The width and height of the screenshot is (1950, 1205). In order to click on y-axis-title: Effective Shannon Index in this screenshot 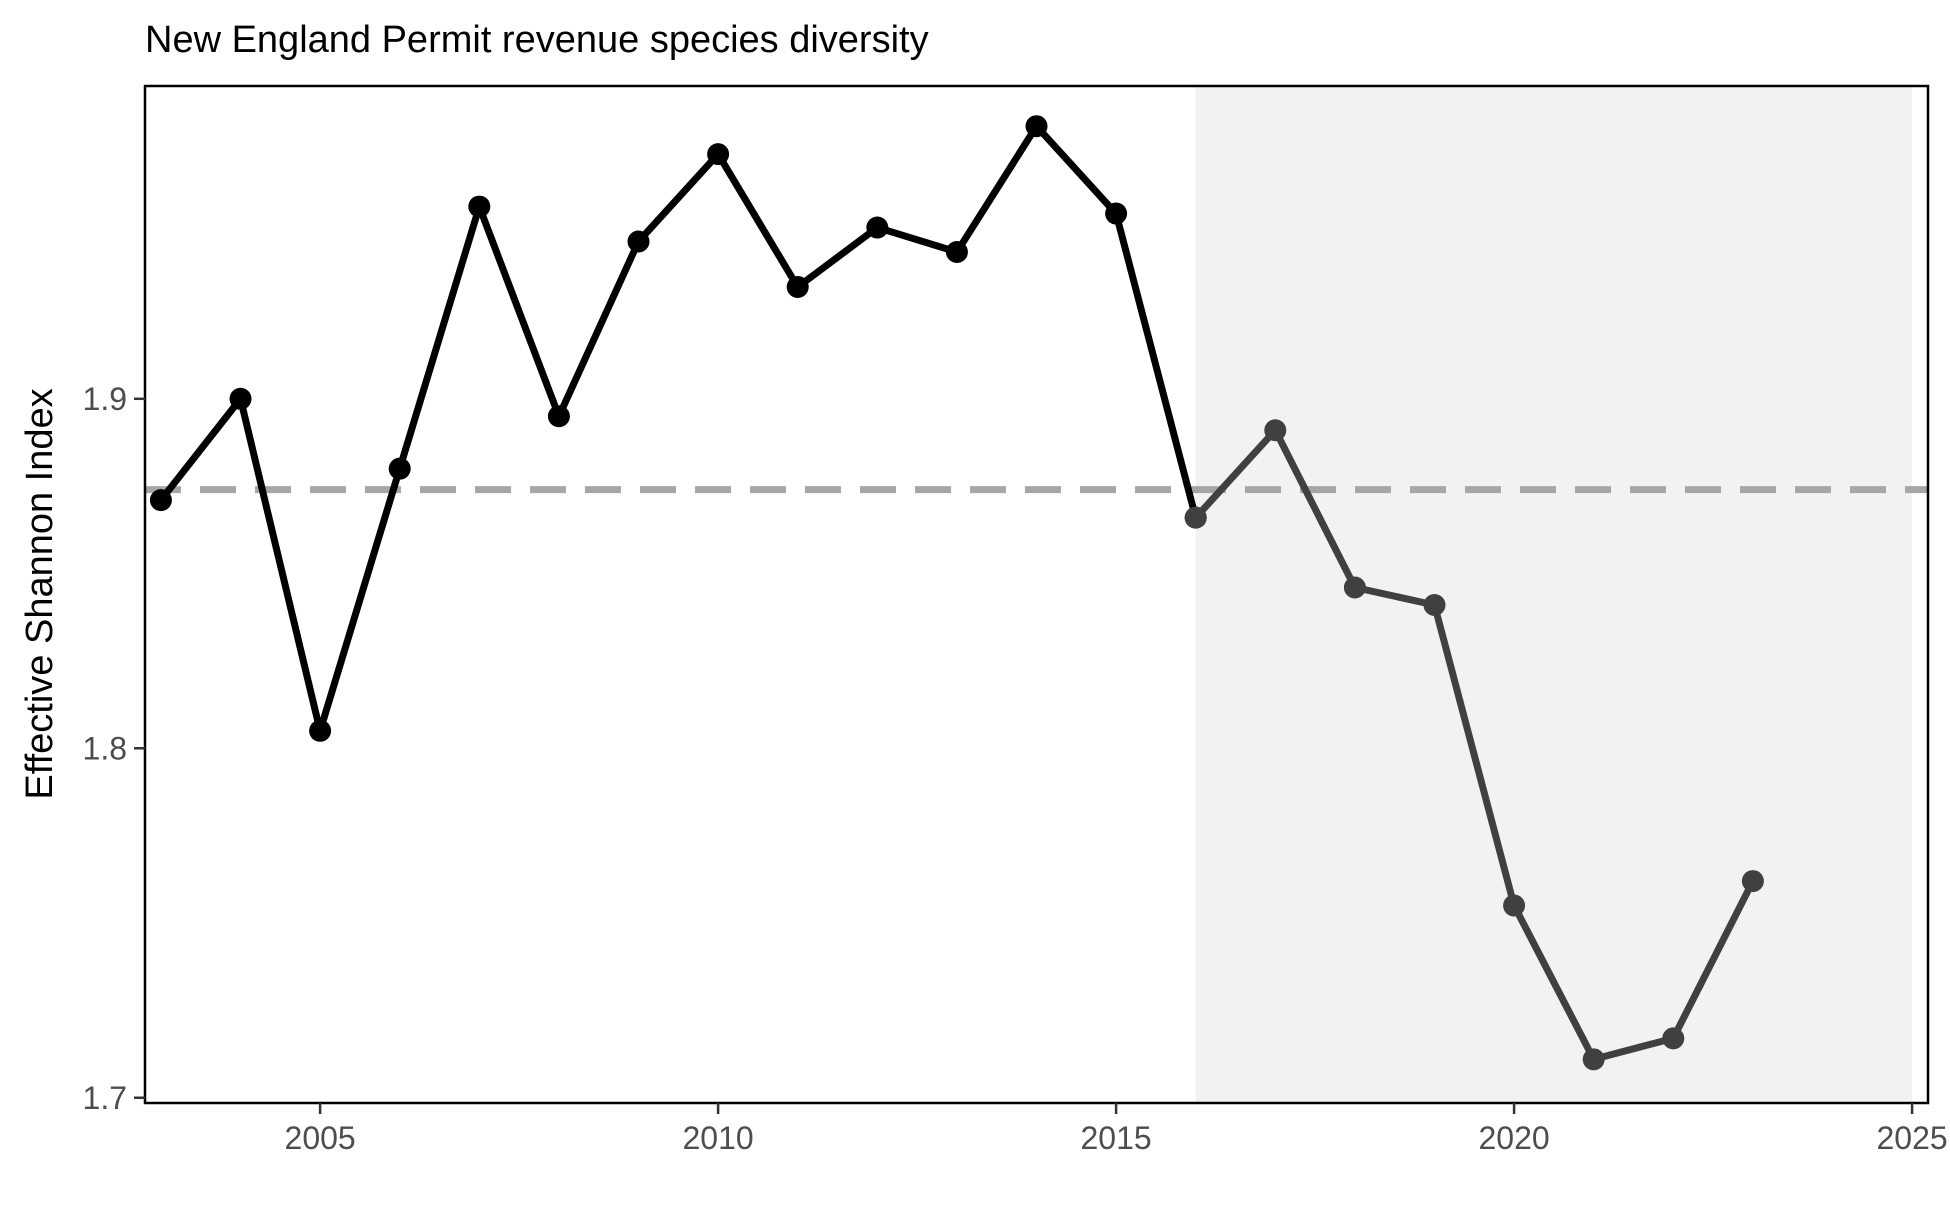, I will do `click(40, 593)`.